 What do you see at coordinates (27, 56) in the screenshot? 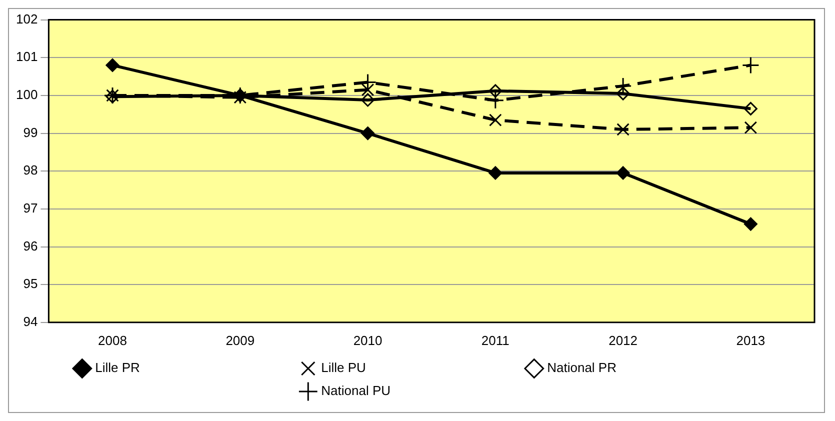
I see `y-tick-label: 101` at bounding box center [27, 56].